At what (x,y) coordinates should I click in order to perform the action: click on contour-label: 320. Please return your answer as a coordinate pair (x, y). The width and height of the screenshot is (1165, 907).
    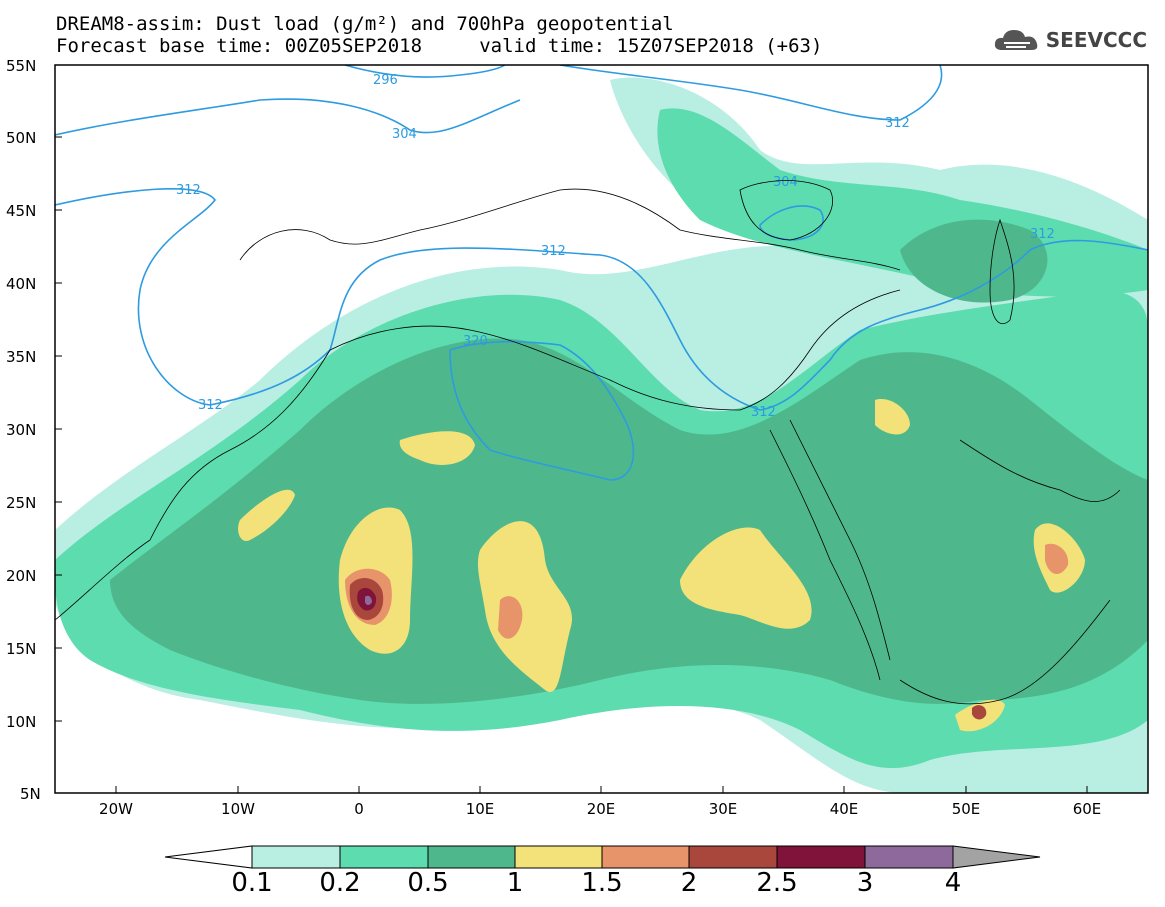
    Looking at the image, I should click on (475, 341).